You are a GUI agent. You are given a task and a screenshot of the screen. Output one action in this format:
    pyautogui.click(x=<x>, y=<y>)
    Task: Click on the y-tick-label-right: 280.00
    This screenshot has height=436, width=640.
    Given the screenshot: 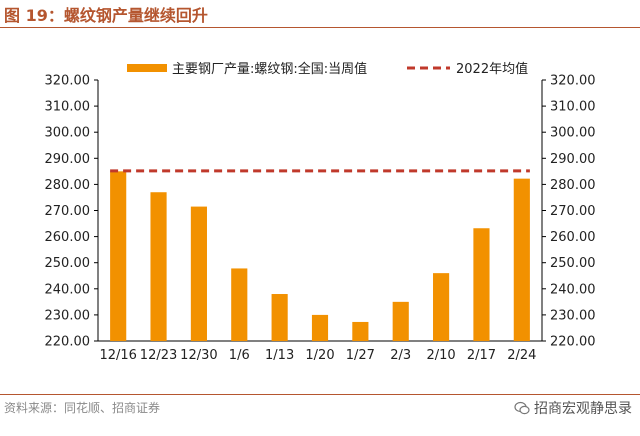 What is the action you would take?
    pyautogui.click(x=573, y=185)
    